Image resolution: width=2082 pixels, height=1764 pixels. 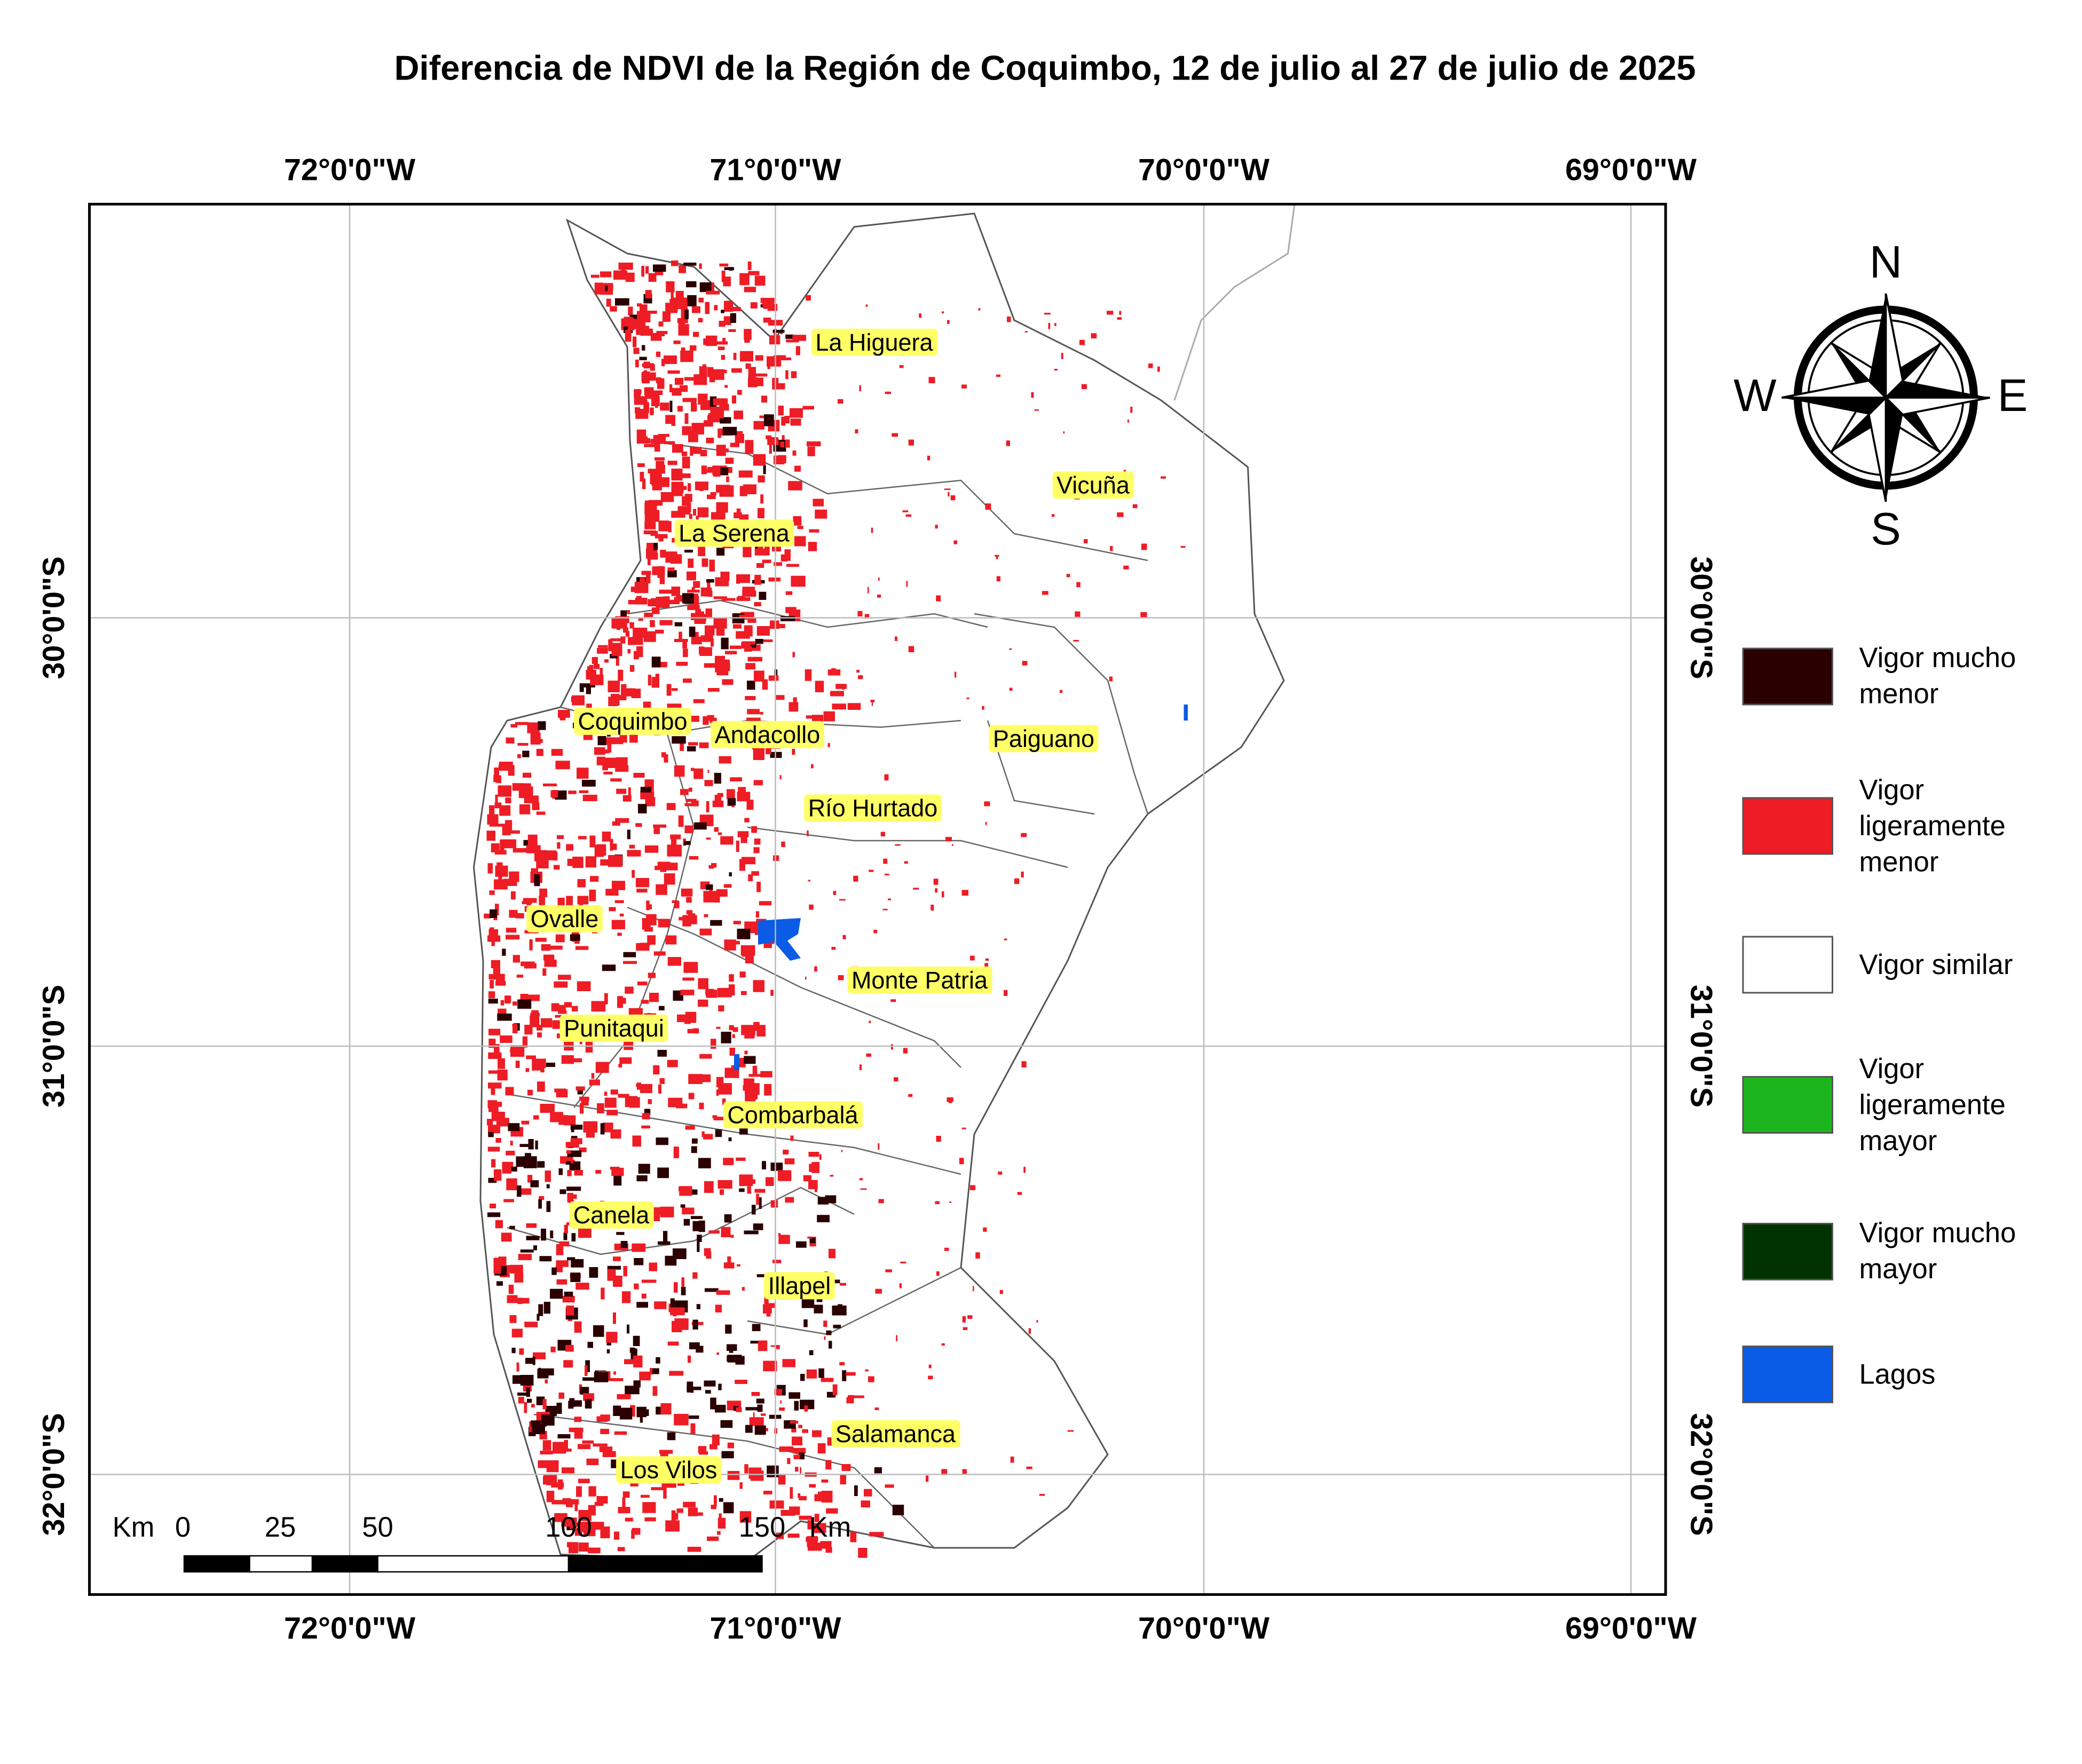 I want to click on scale-unit: Km, so click(x=830, y=1527).